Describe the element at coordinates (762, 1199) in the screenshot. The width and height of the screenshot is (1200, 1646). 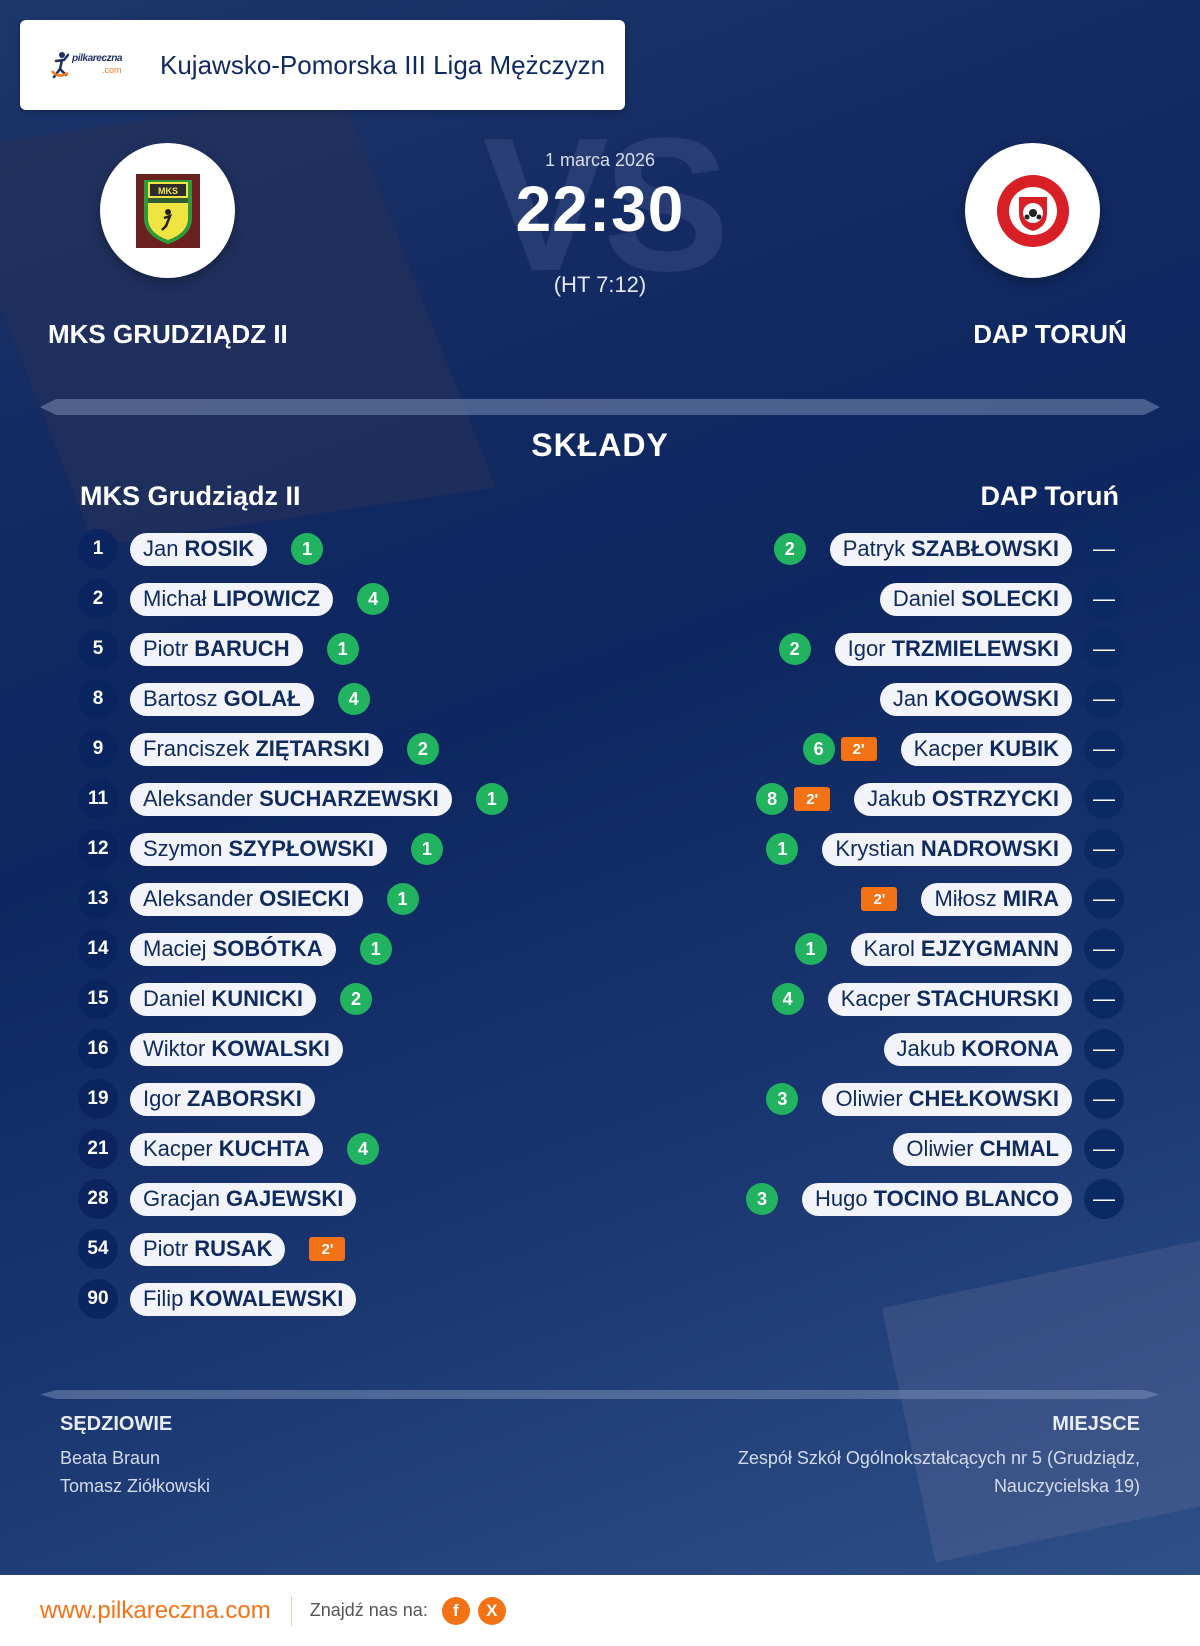
I see `player-stats: 3` at that location.